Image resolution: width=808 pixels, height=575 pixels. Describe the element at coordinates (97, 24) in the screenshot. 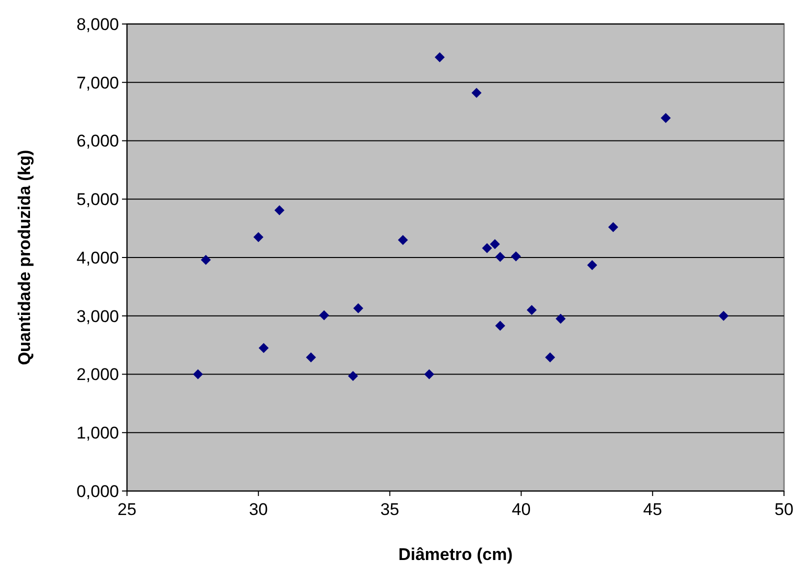

I see `y-tick-label: 8,000` at that location.